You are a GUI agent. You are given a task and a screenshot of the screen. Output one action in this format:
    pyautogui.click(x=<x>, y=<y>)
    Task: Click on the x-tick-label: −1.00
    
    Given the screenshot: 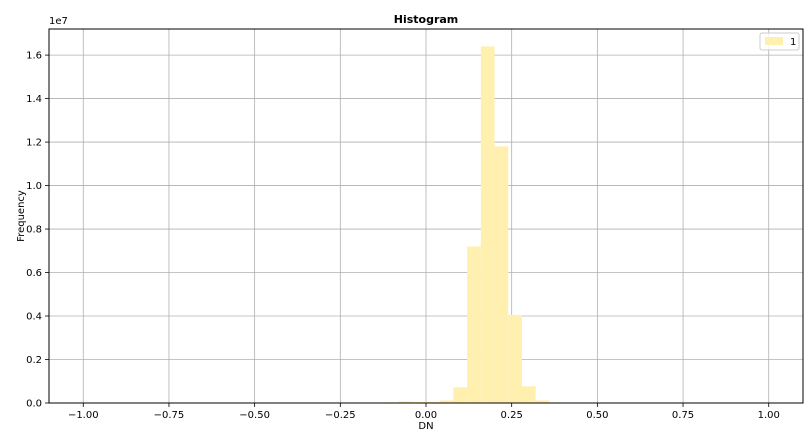 What is the action you would take?
    pyautogui.click(x=83, y=415)
    